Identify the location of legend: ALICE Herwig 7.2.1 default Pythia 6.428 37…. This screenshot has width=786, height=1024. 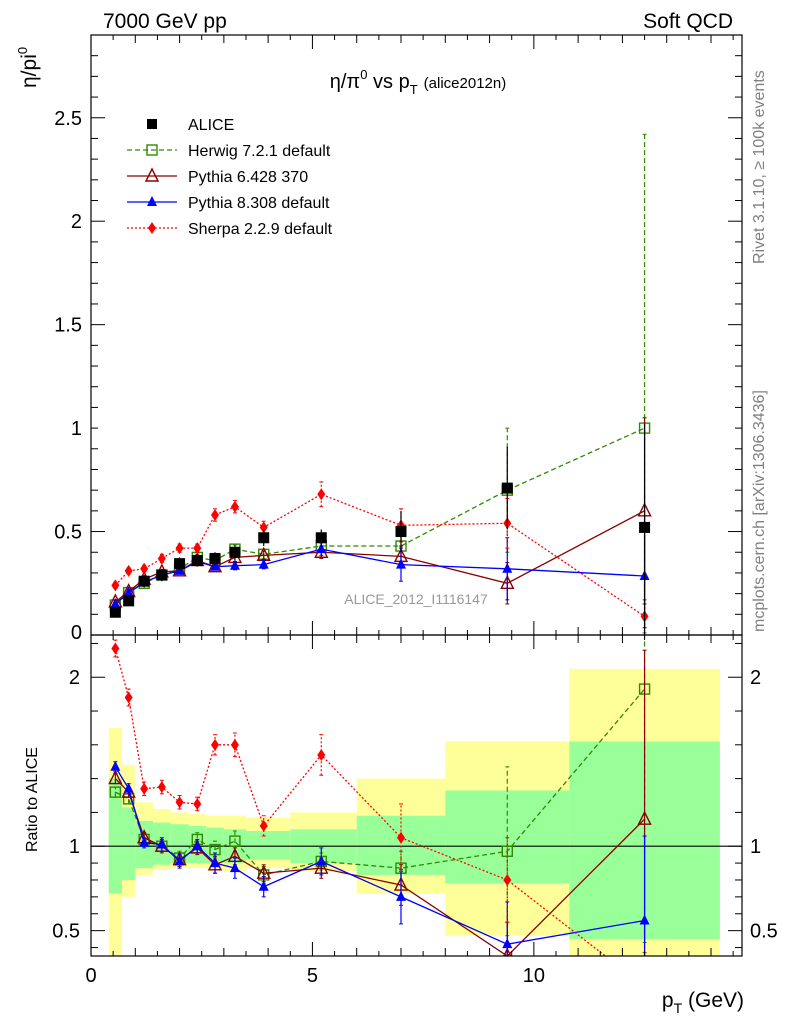
(230, 177).